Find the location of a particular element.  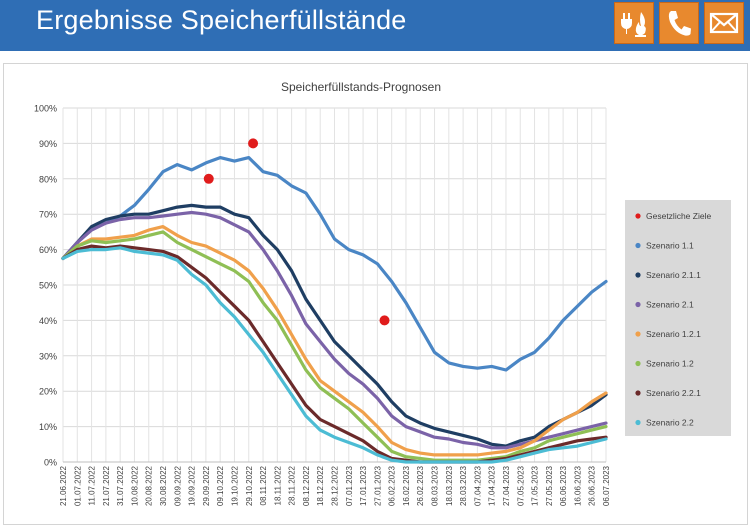

x-tick-label: 08.11.2022 is located at coordinates (263, 485).